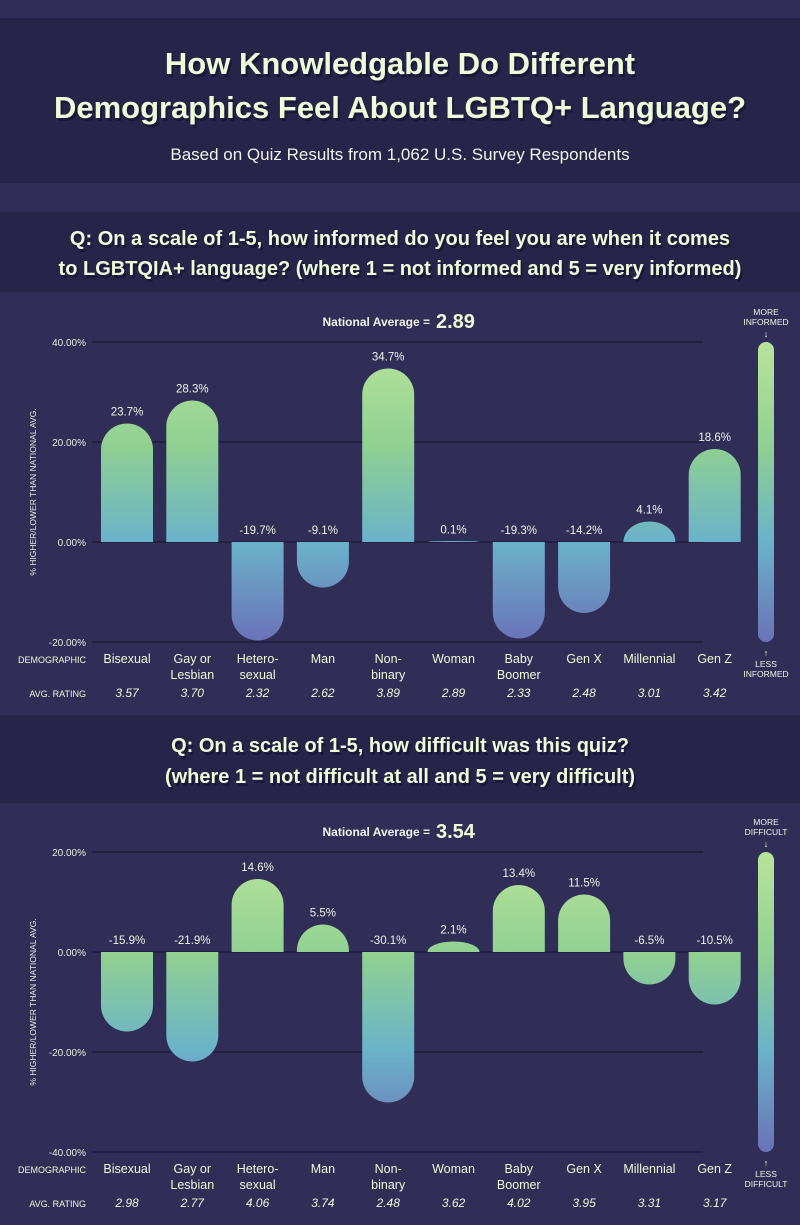 This screenshot has width=800, height=1225. What do you see at coordinates (192, 941) in the screenshot?
I see `bar-value-label: -21.9%` at bounding box center [192, 941].